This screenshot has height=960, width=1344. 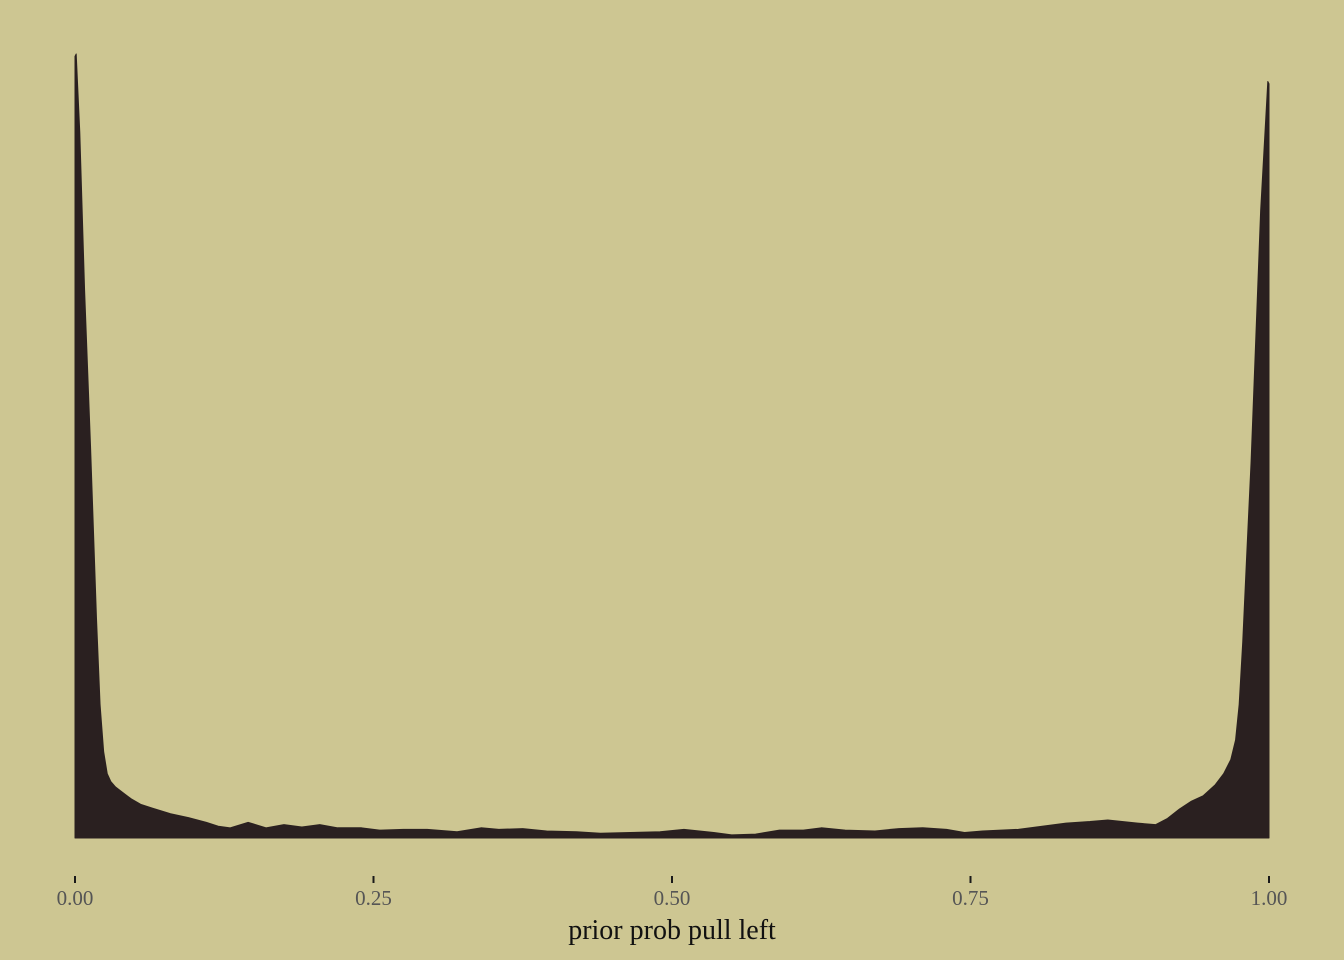 I want to click on x-axis: 0.00 0.25 0.50 0.75 1.00, so click(x=672, y=893).